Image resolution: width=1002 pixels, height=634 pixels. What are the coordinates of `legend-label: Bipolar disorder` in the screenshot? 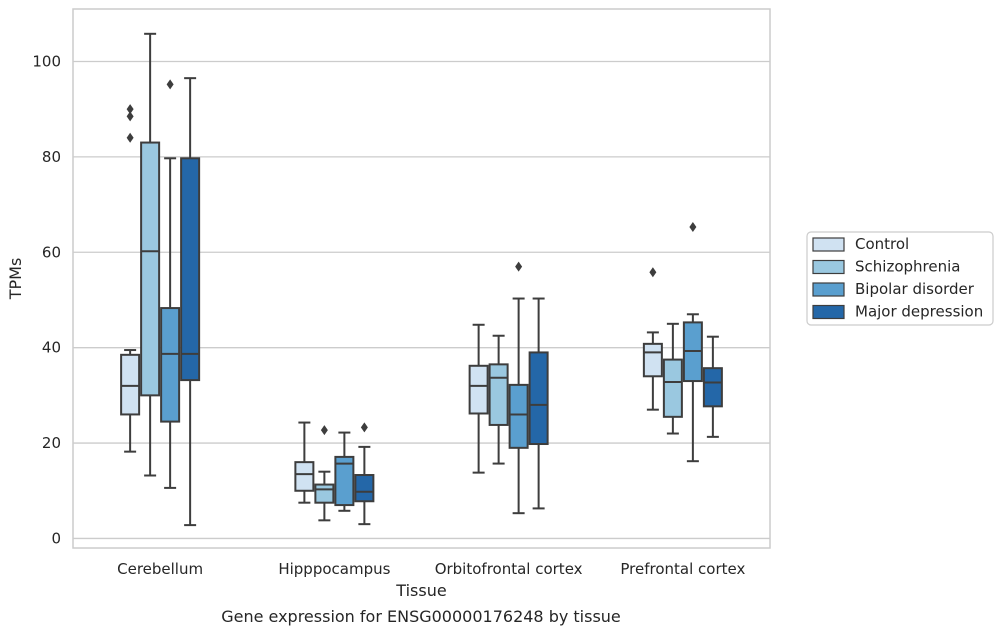 It's located at (915, 289).